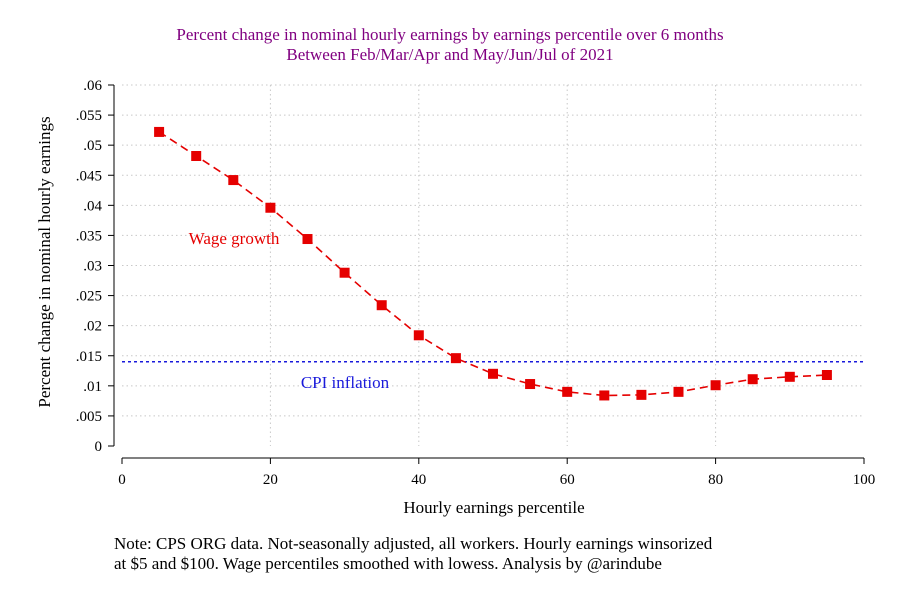 This screenshot has width=900, height=600. I want to click on y-tick-label: .02, so click(92, 327).